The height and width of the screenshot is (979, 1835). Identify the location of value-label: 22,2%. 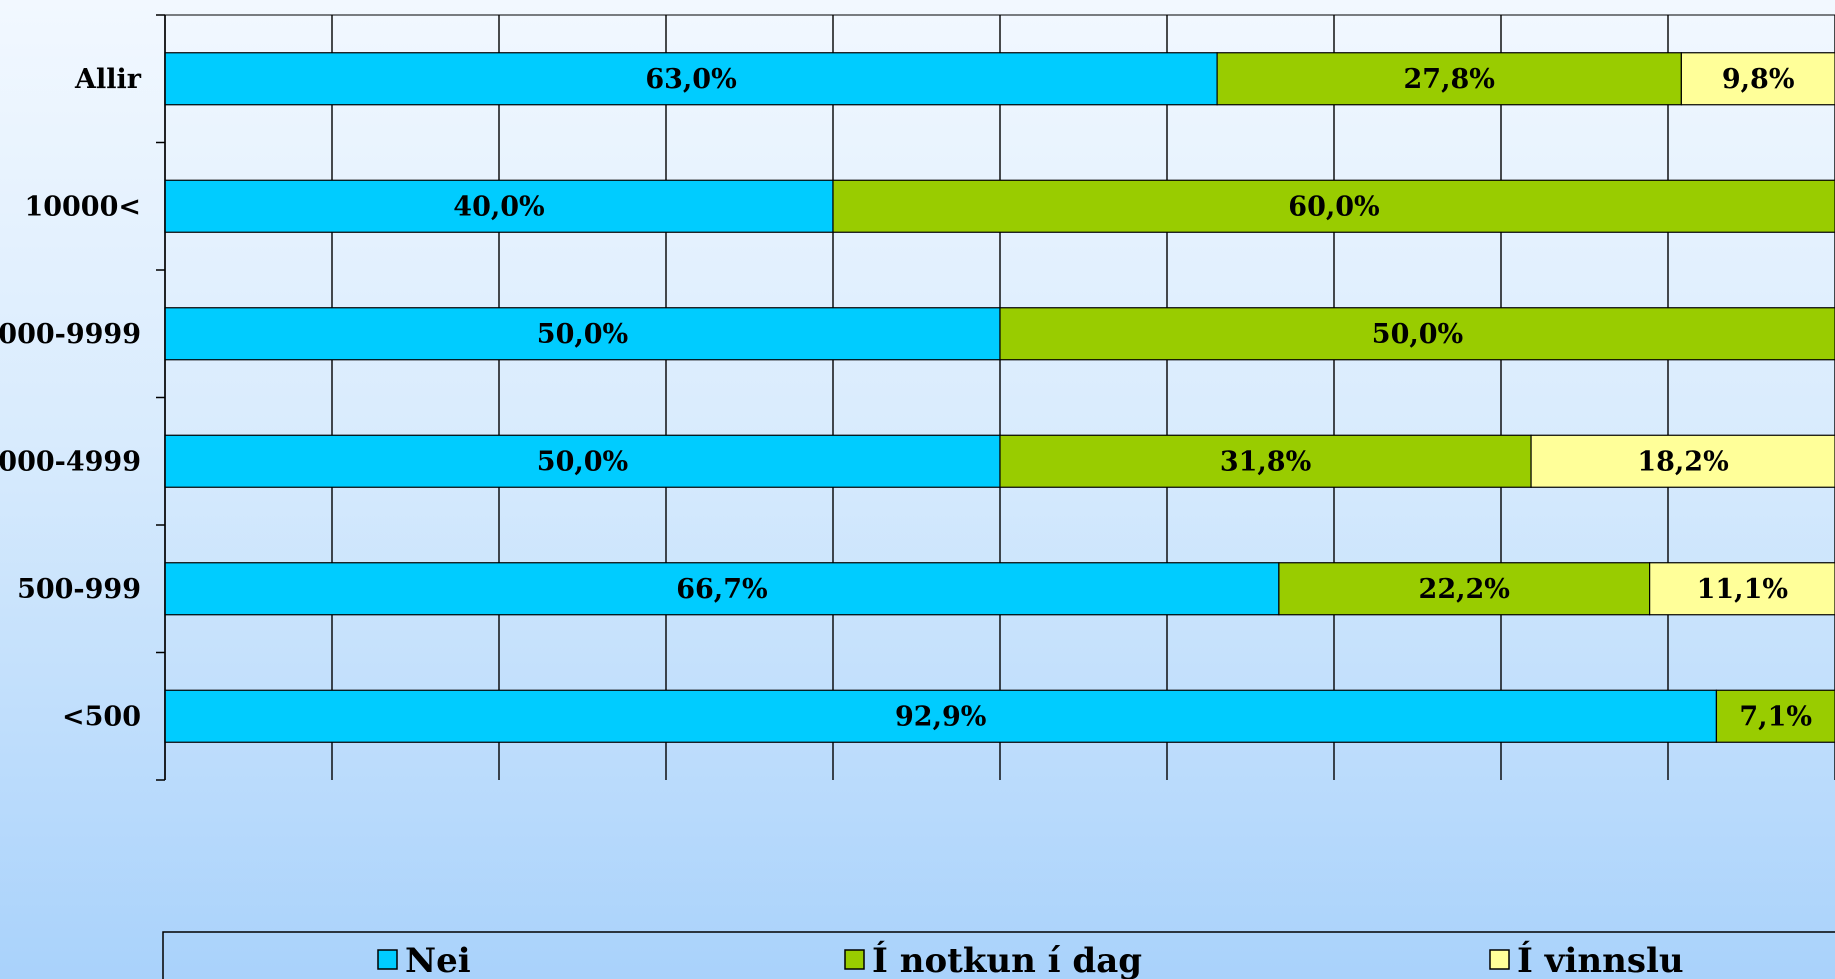
(1464, 589).